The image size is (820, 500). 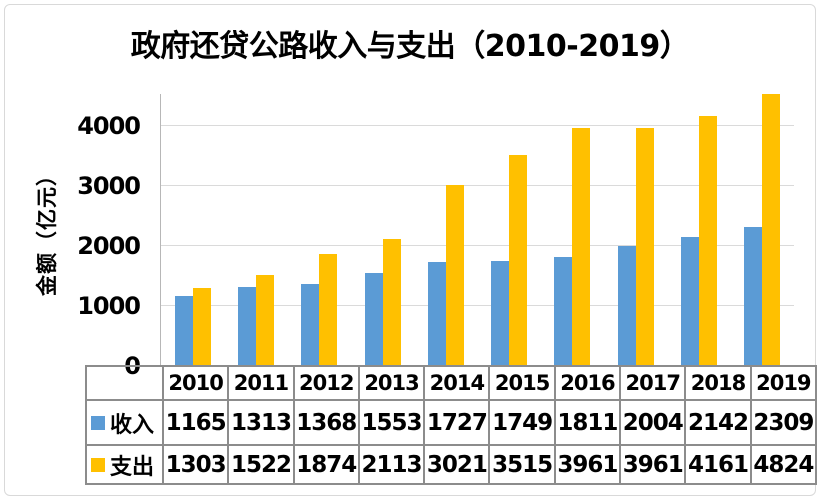 I want to click on chart-title: 政府还贷公路收入与支出（2010-2019）, so click(x=410, y=46).